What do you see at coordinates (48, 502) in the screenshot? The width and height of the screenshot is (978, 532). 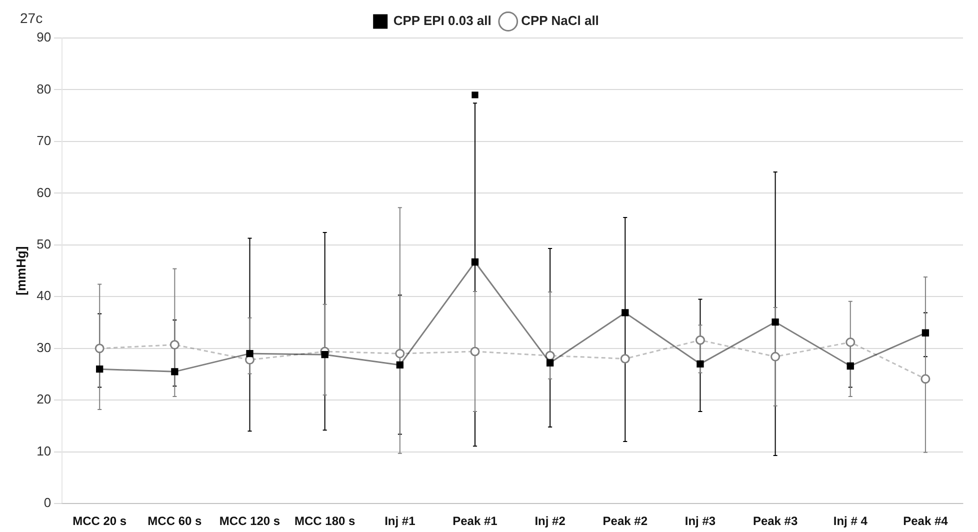 I see `y-tick-label: 0` at bounding box center [48, 502].